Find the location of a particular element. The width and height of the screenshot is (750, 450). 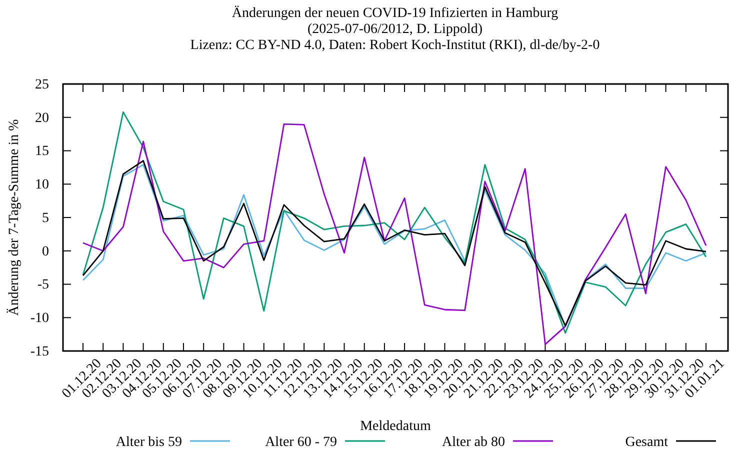

y-tick-label: -15 is located at coordinates (39, 352).